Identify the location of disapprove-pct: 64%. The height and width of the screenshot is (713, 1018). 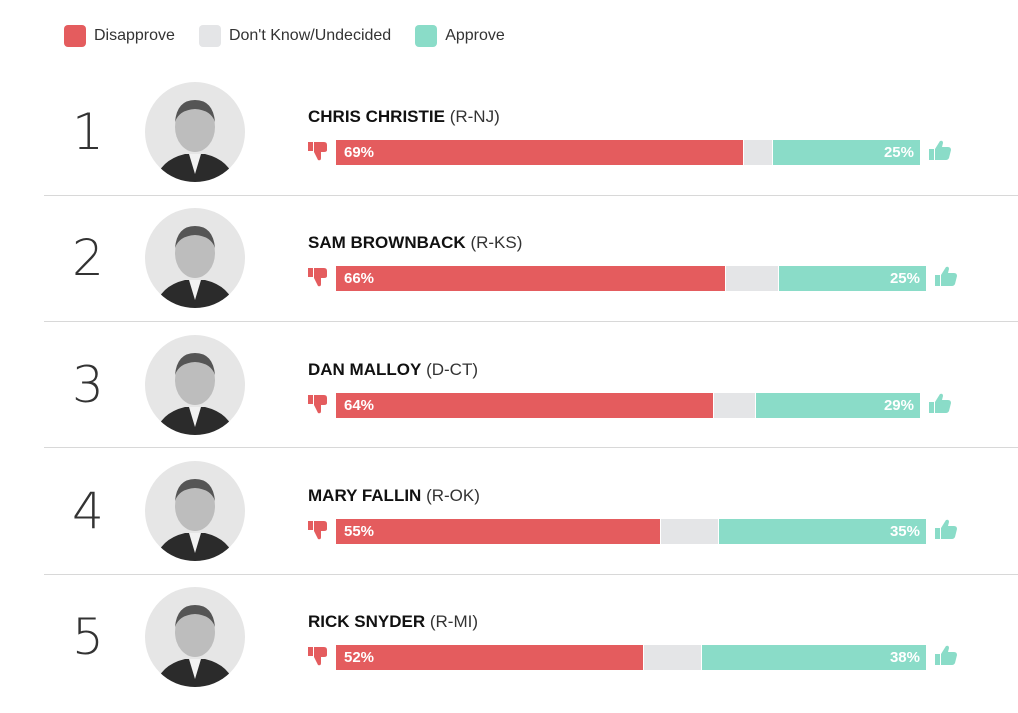
(359, 405).